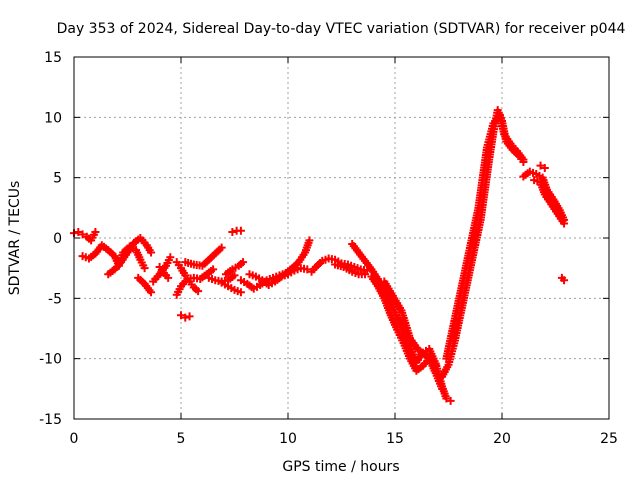 The height and width of the screenshot is (480, 640). I want to click on x-tick-label: 5, so click(181, 439).